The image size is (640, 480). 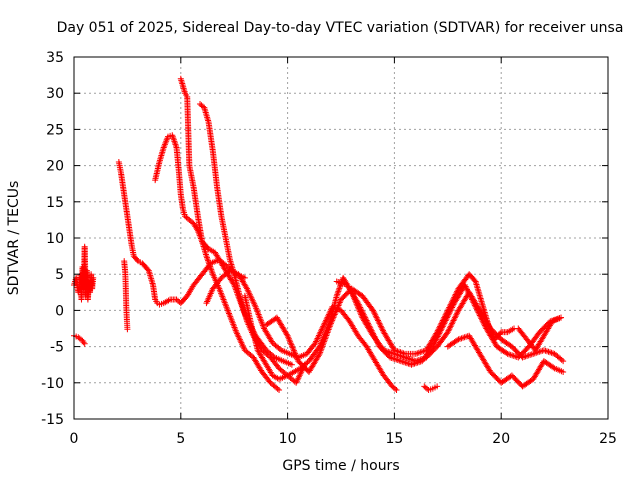 What do you see at coordinates (501, 439) in the screenshot?
I see `x-tick-label: 20` at bounding box center [501, 439].